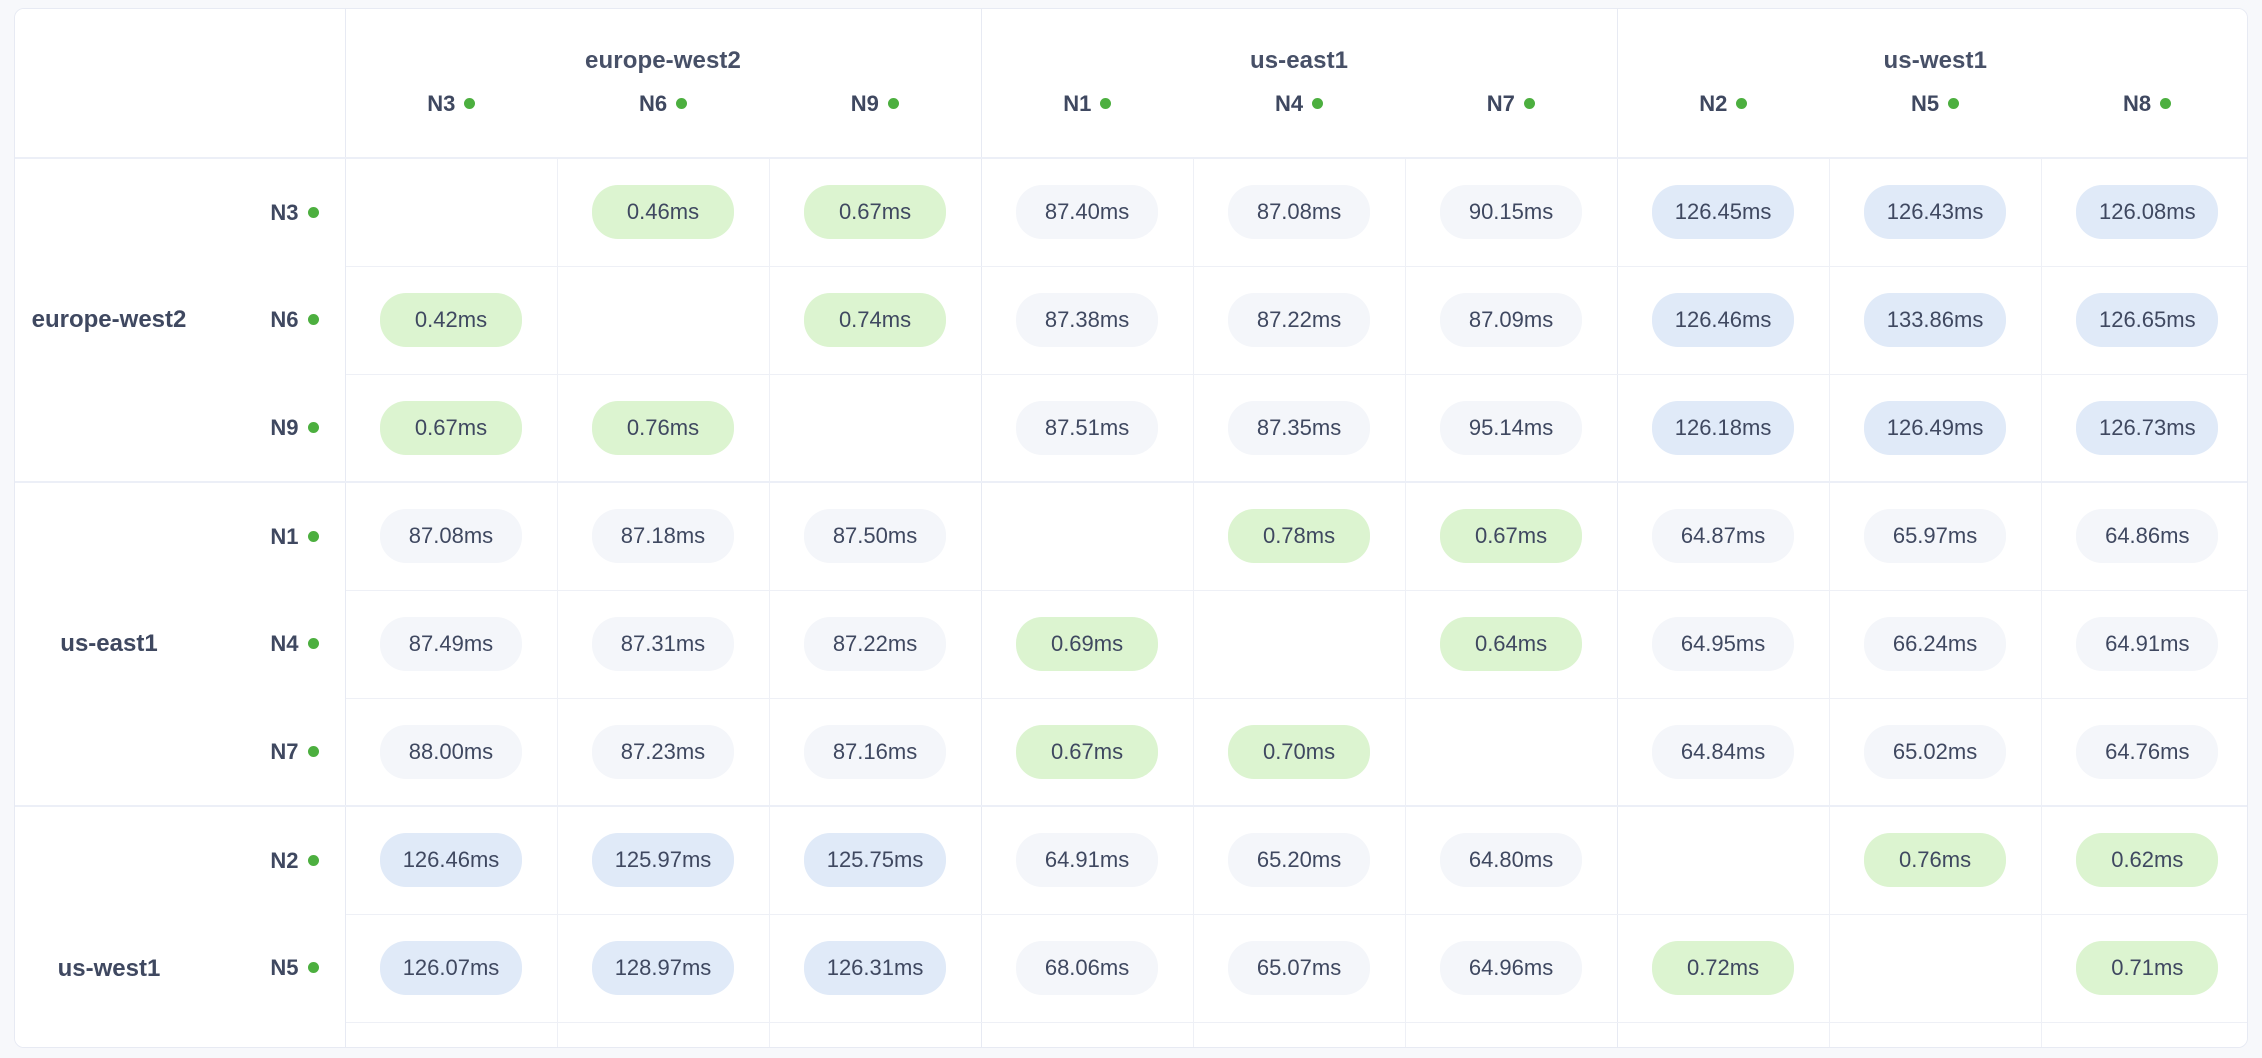  I want to click on row-header-node-N1: N1, so click(274, 536).